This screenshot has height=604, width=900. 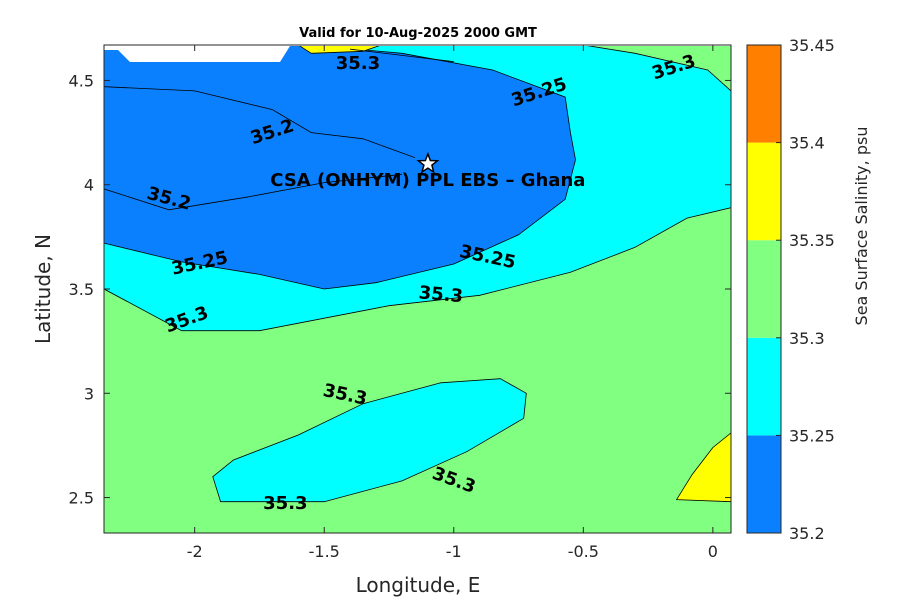 What do you see at coordinates (195, 551) in the screenshot?
I see `x-tick-label: -2` at bounding box center [195, 551].